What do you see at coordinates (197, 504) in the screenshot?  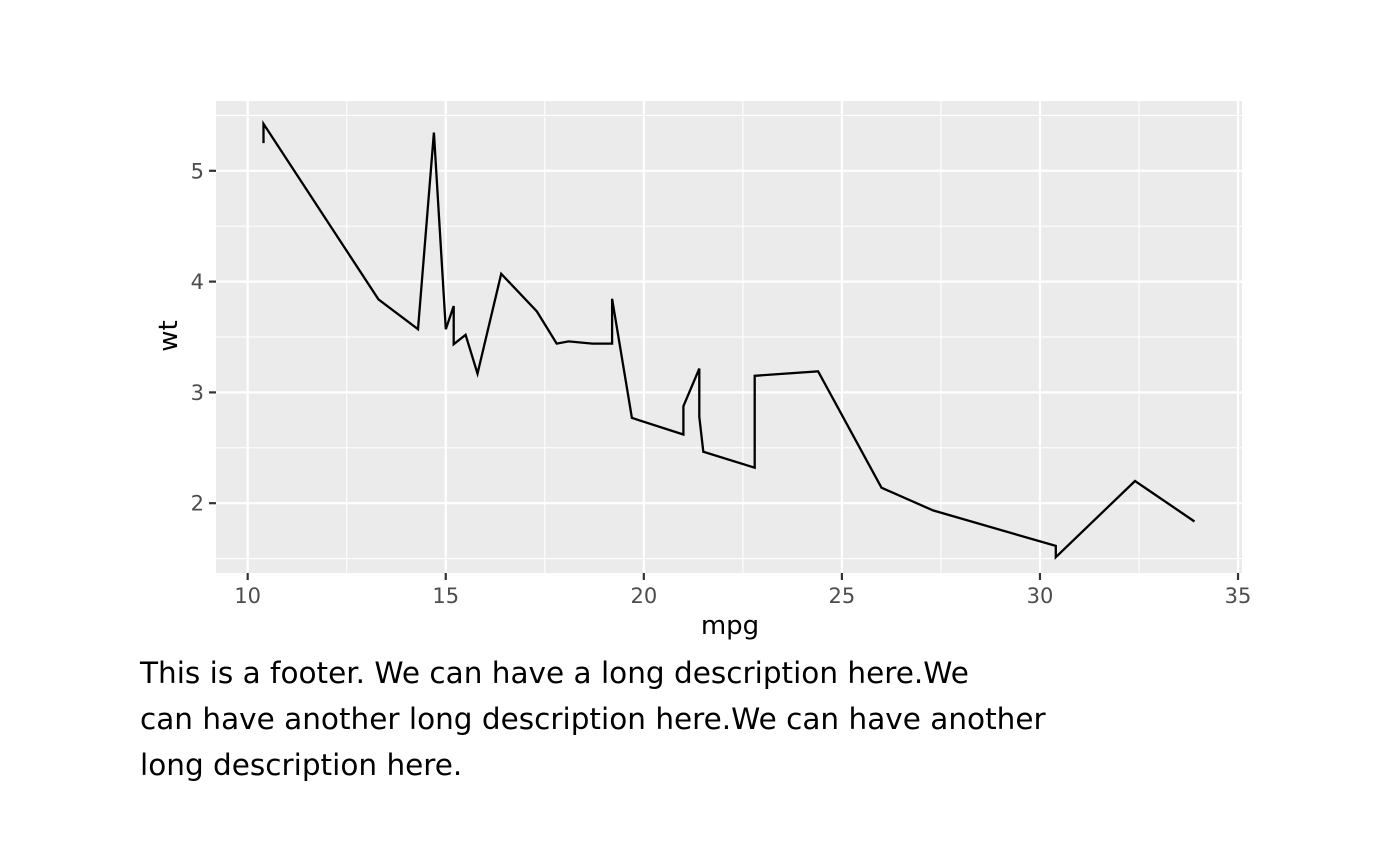 I see `y-tick-label: 2` at bounding box center [197, 504].